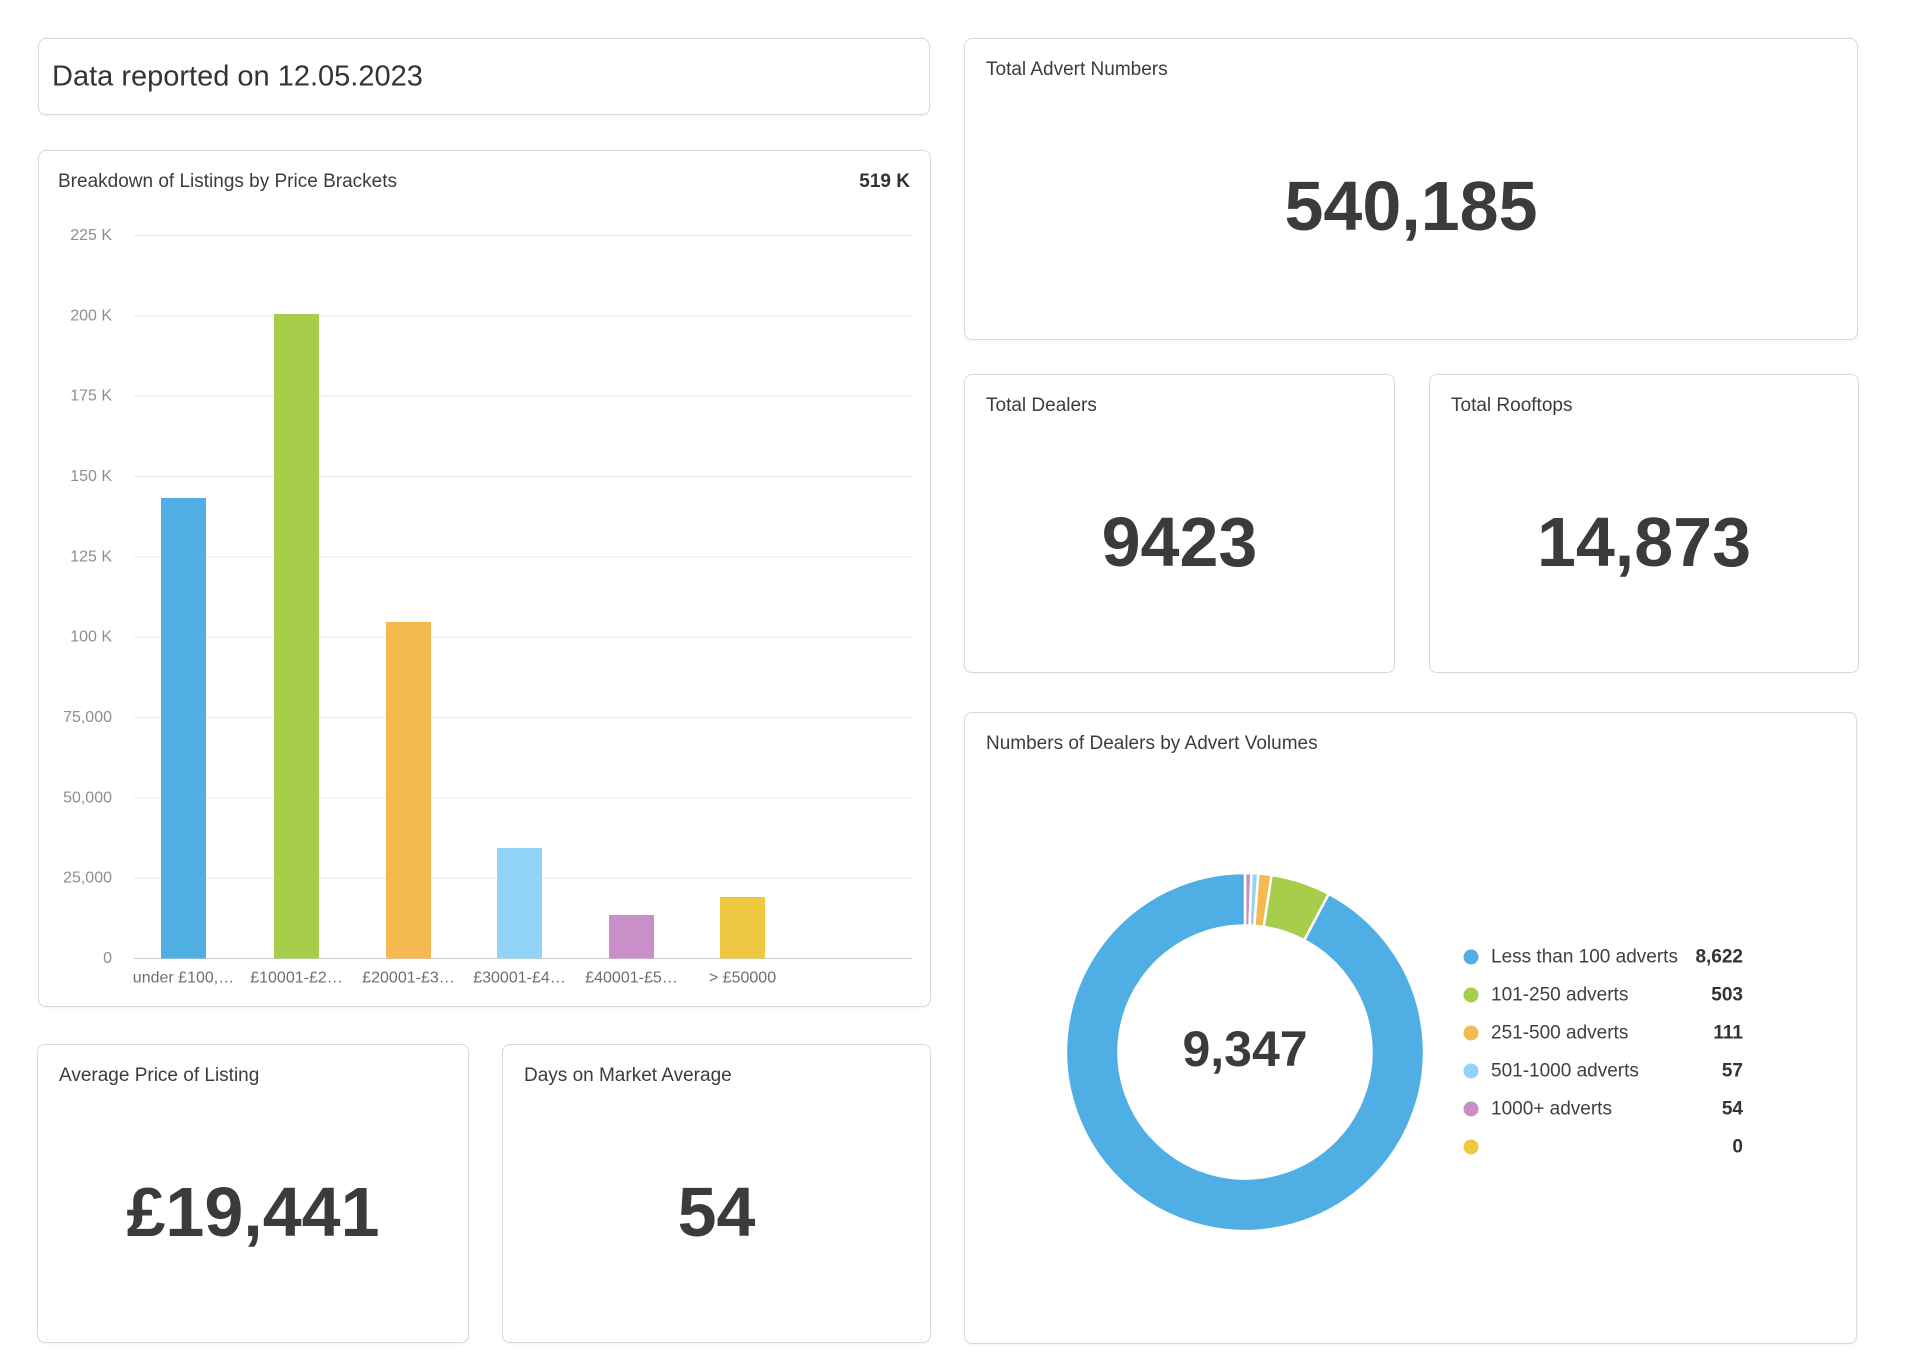 The image size is (1906, 1364). What do you see at coordinates (91, 556) in the screenshot?
I see `svg-text: 125 K` at bounding box center [91, 556].